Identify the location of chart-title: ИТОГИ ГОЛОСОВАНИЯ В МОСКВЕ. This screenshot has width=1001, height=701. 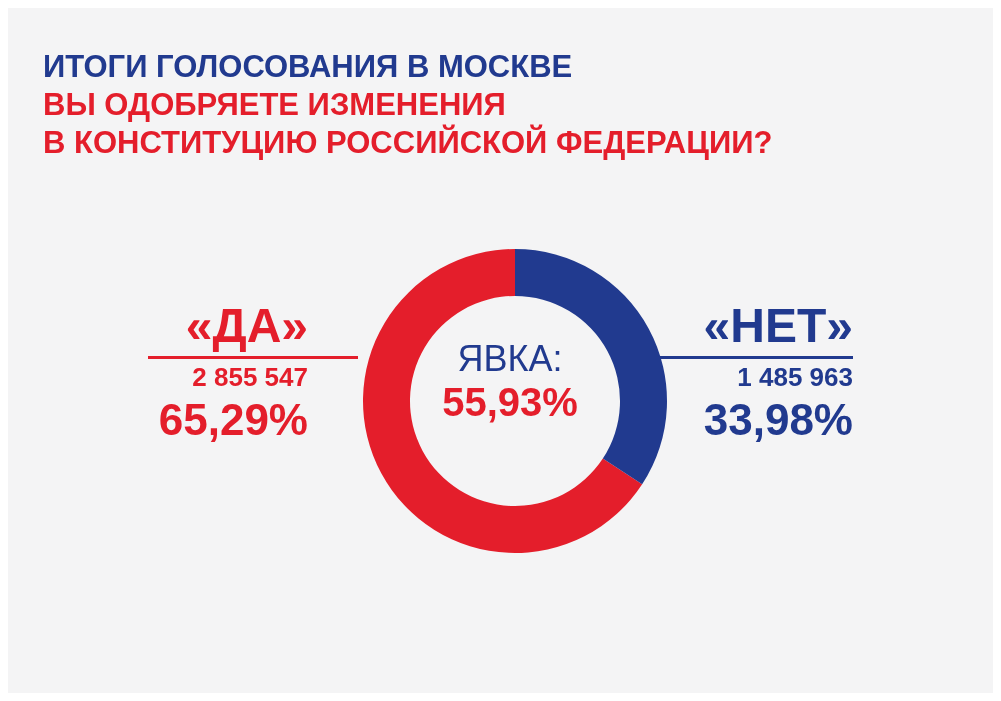
(308, 67).